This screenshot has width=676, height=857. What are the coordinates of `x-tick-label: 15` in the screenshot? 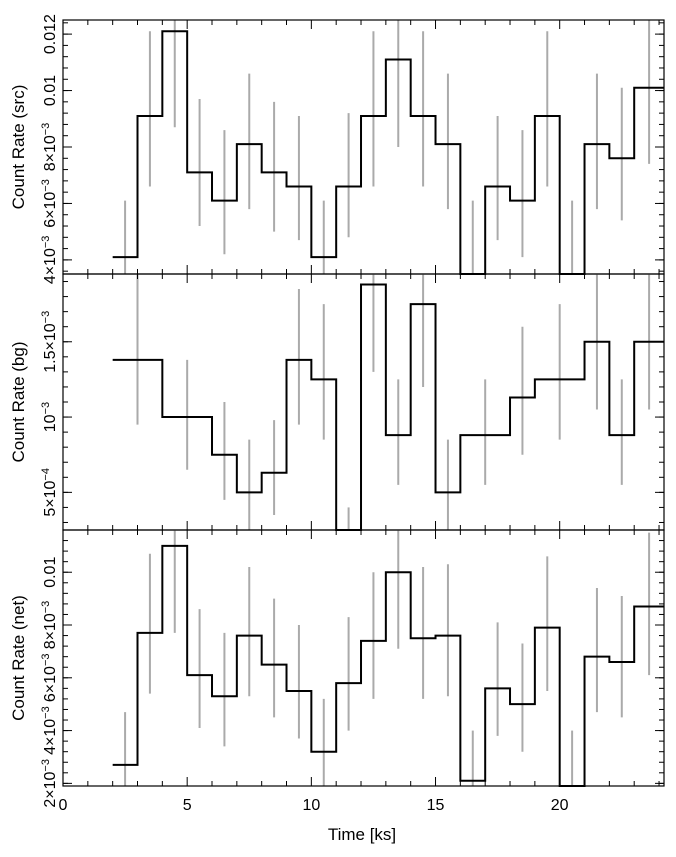 It's located at (436, 805).